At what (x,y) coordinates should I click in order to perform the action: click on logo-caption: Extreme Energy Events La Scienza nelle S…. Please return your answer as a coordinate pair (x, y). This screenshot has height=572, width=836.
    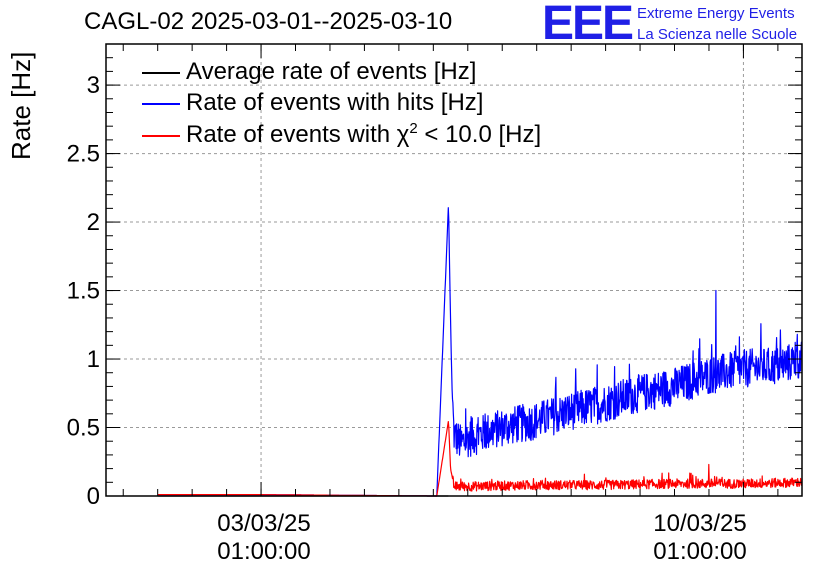
    Looking at the image, I should click on (717, 24).